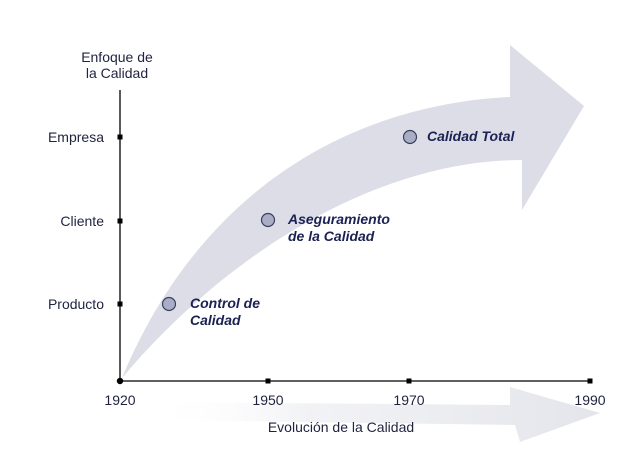 This screenshot has height=475, width=640. What do you see at coordinates (331, 236) in the screenshot?
I see `stage-label-aseguramiento-line-2: de la Calidad` at bounding box center [331, 236].